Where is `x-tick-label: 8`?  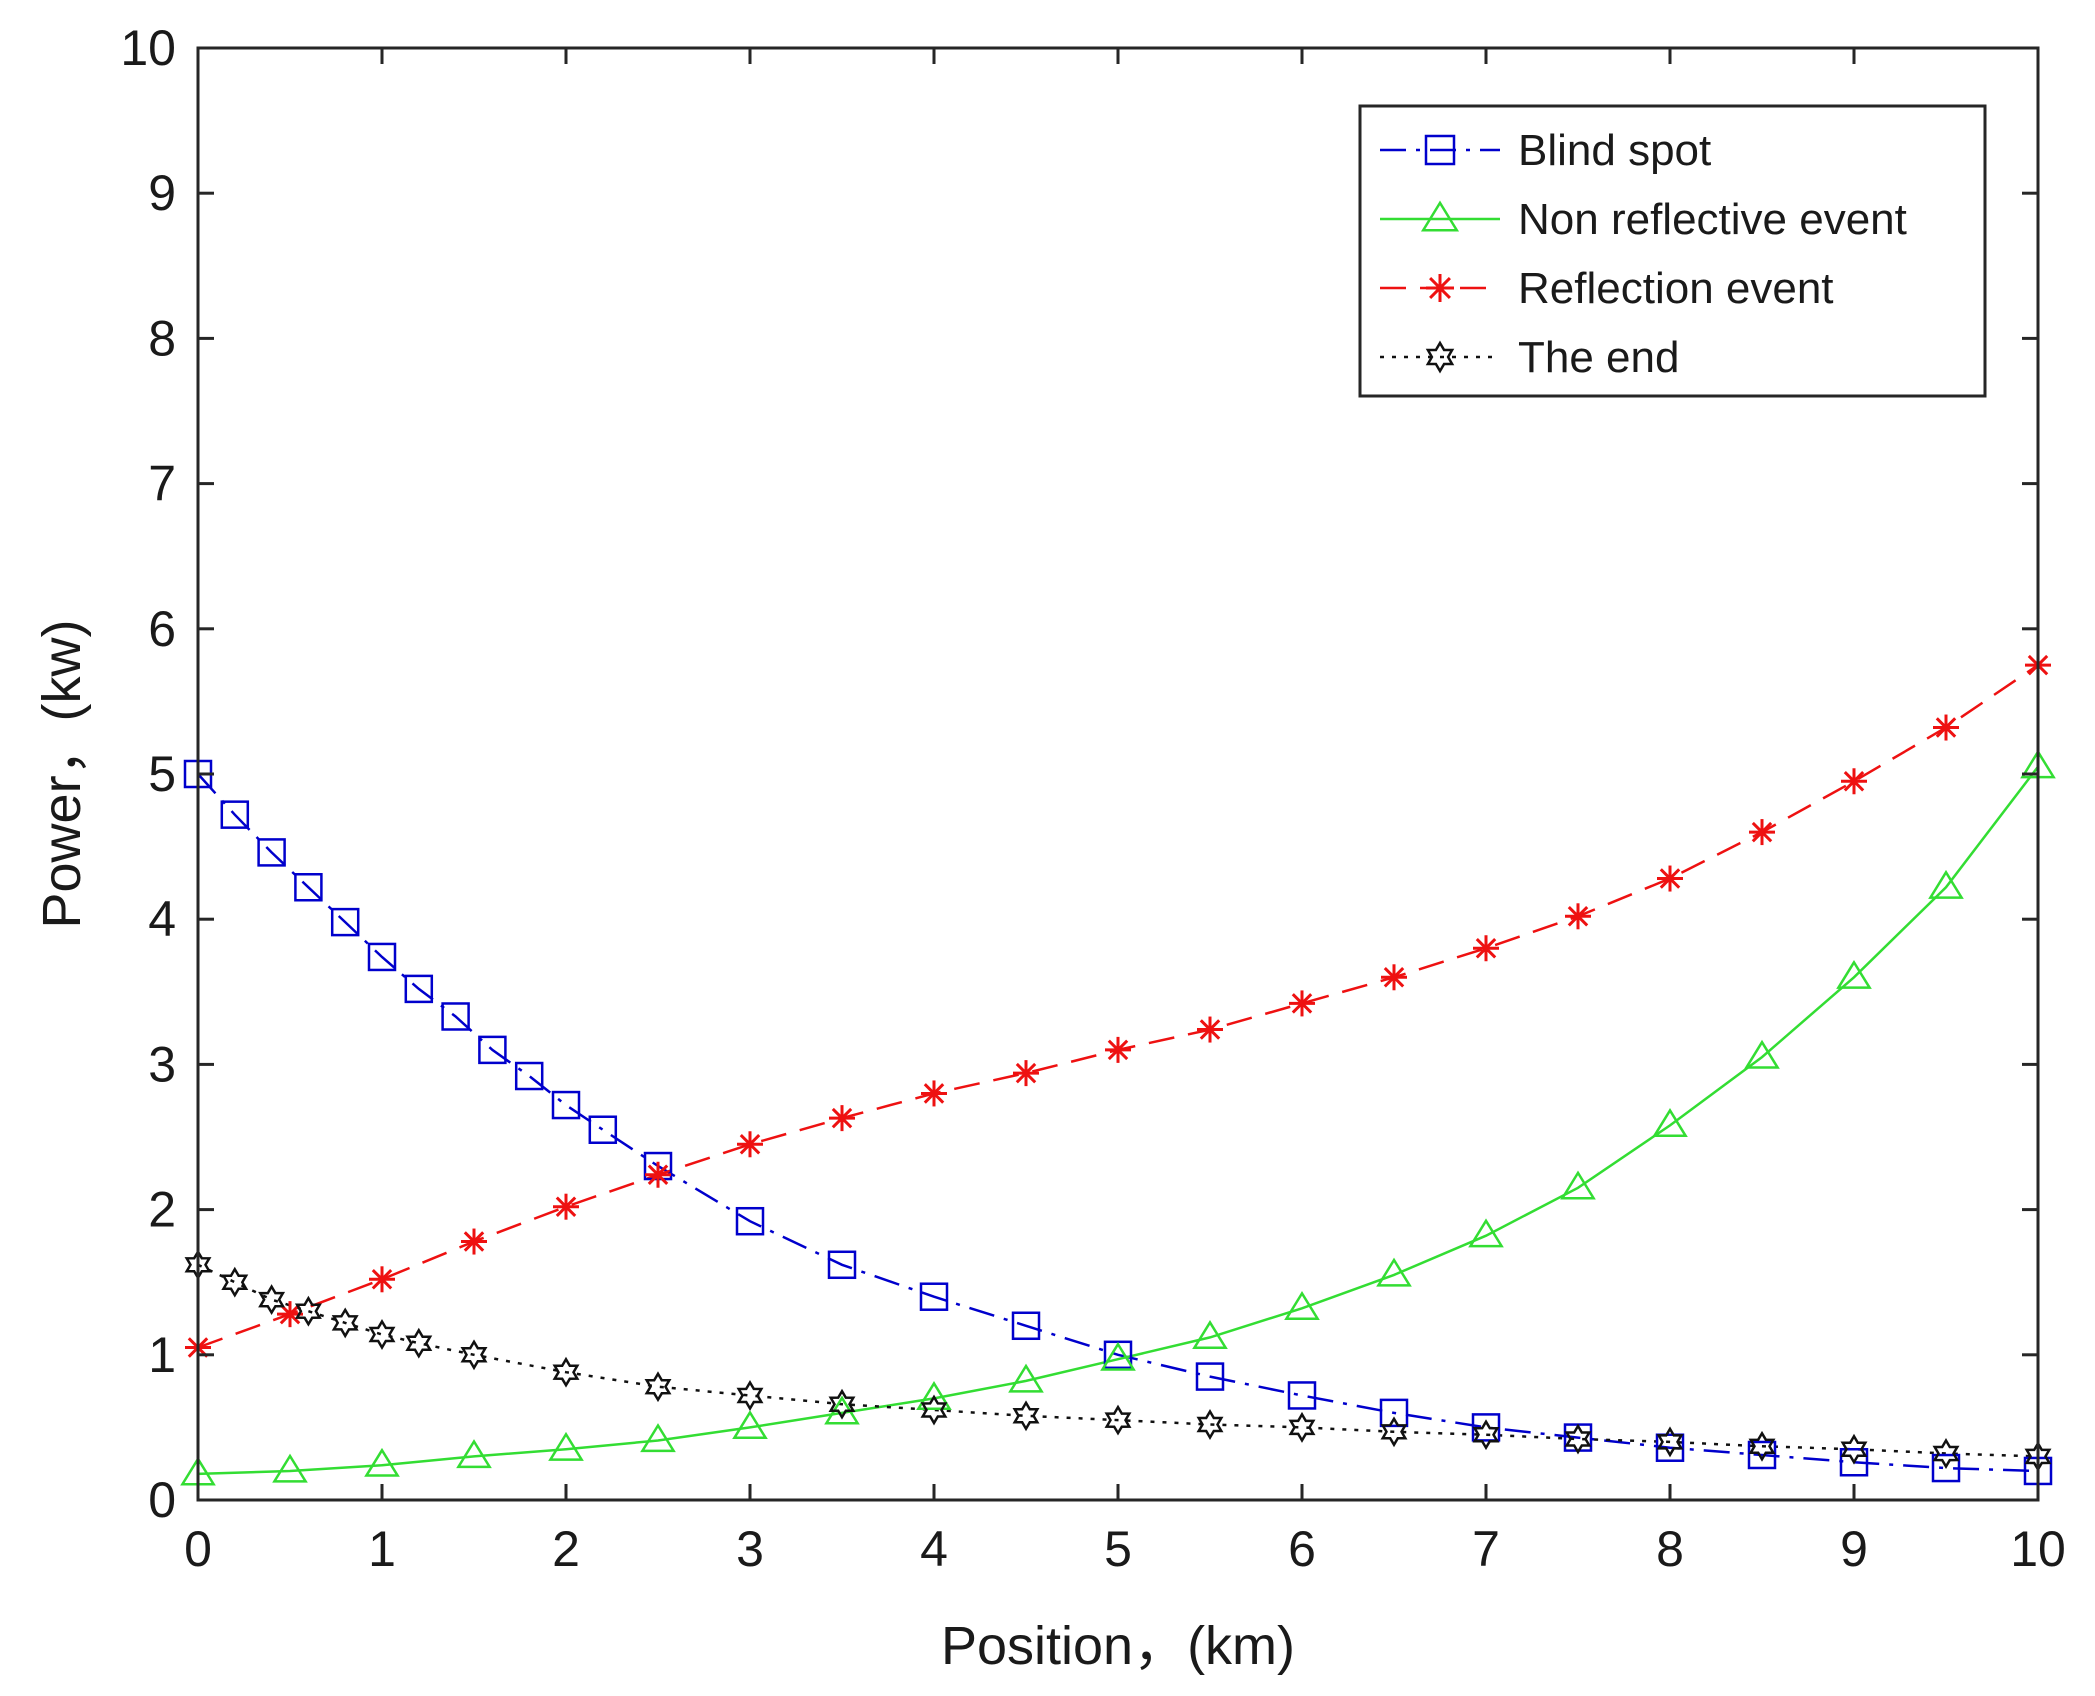
x-tick-label: 8 is located at coordinates (1670, 1549).